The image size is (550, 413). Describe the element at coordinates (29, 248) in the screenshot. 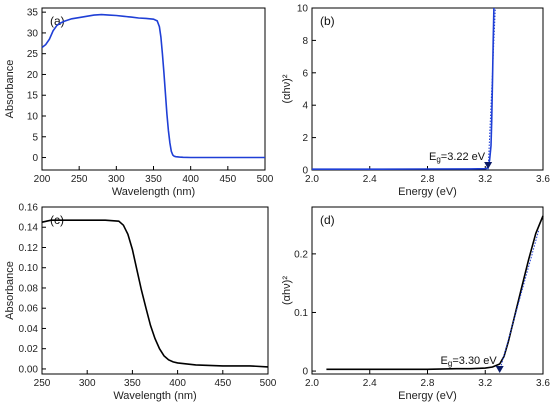

I see `y-tick-label: 0.12` at that location.